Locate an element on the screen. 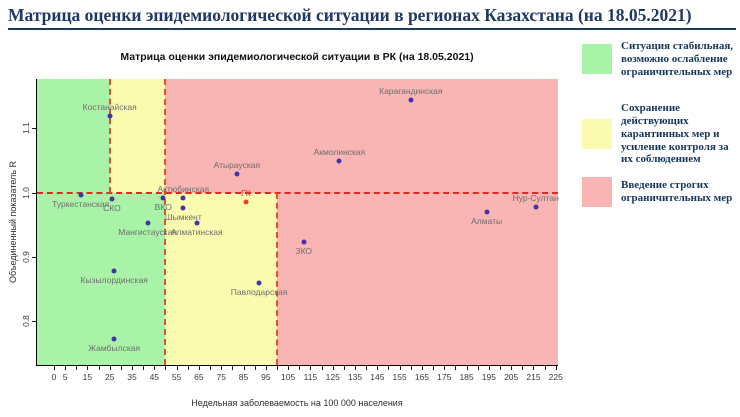 The image size is (740, 417). point-label: Кызылординская is located at coordinates (114, 279).